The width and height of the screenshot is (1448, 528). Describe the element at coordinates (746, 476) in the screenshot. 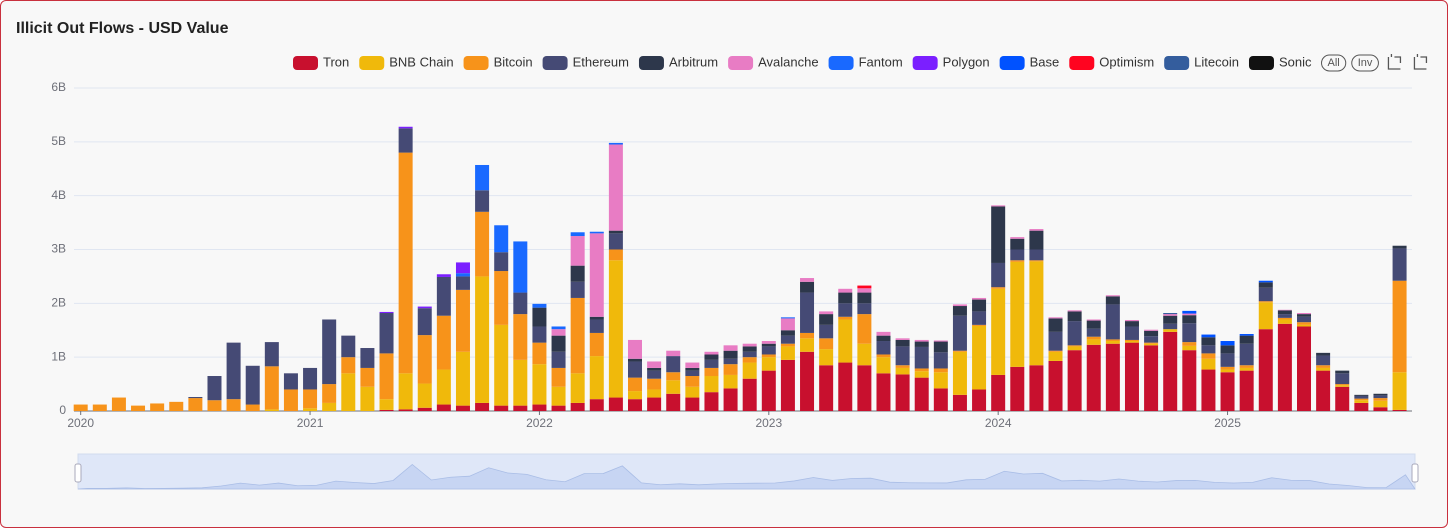

I see `zoom-preview` at that location.